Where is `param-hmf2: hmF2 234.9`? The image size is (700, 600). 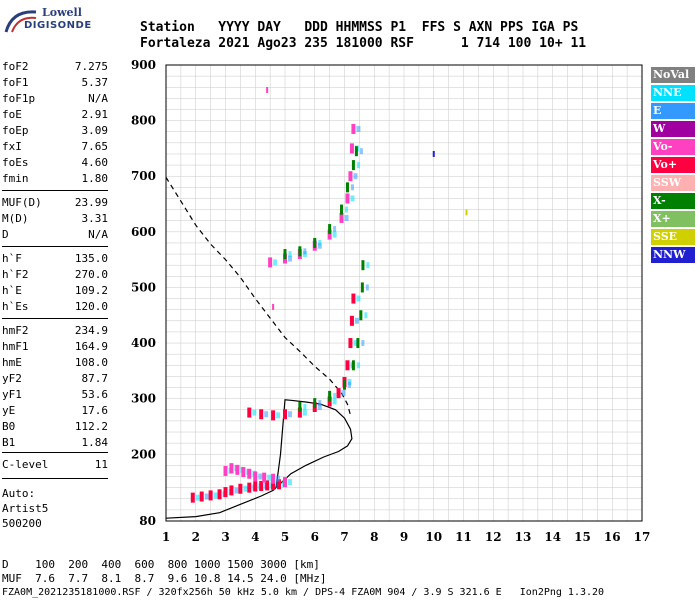 param-hmf2: hmF2 234.9 is located at coordinates (55, 332).